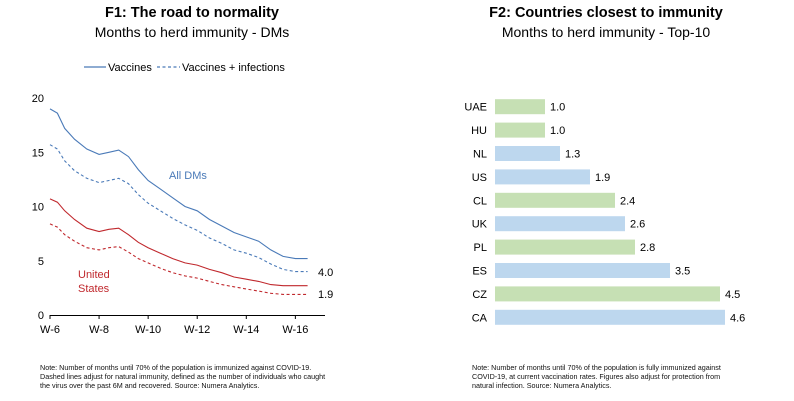  I want to click on end-label-united-states: 1.9, so click(325, 295).